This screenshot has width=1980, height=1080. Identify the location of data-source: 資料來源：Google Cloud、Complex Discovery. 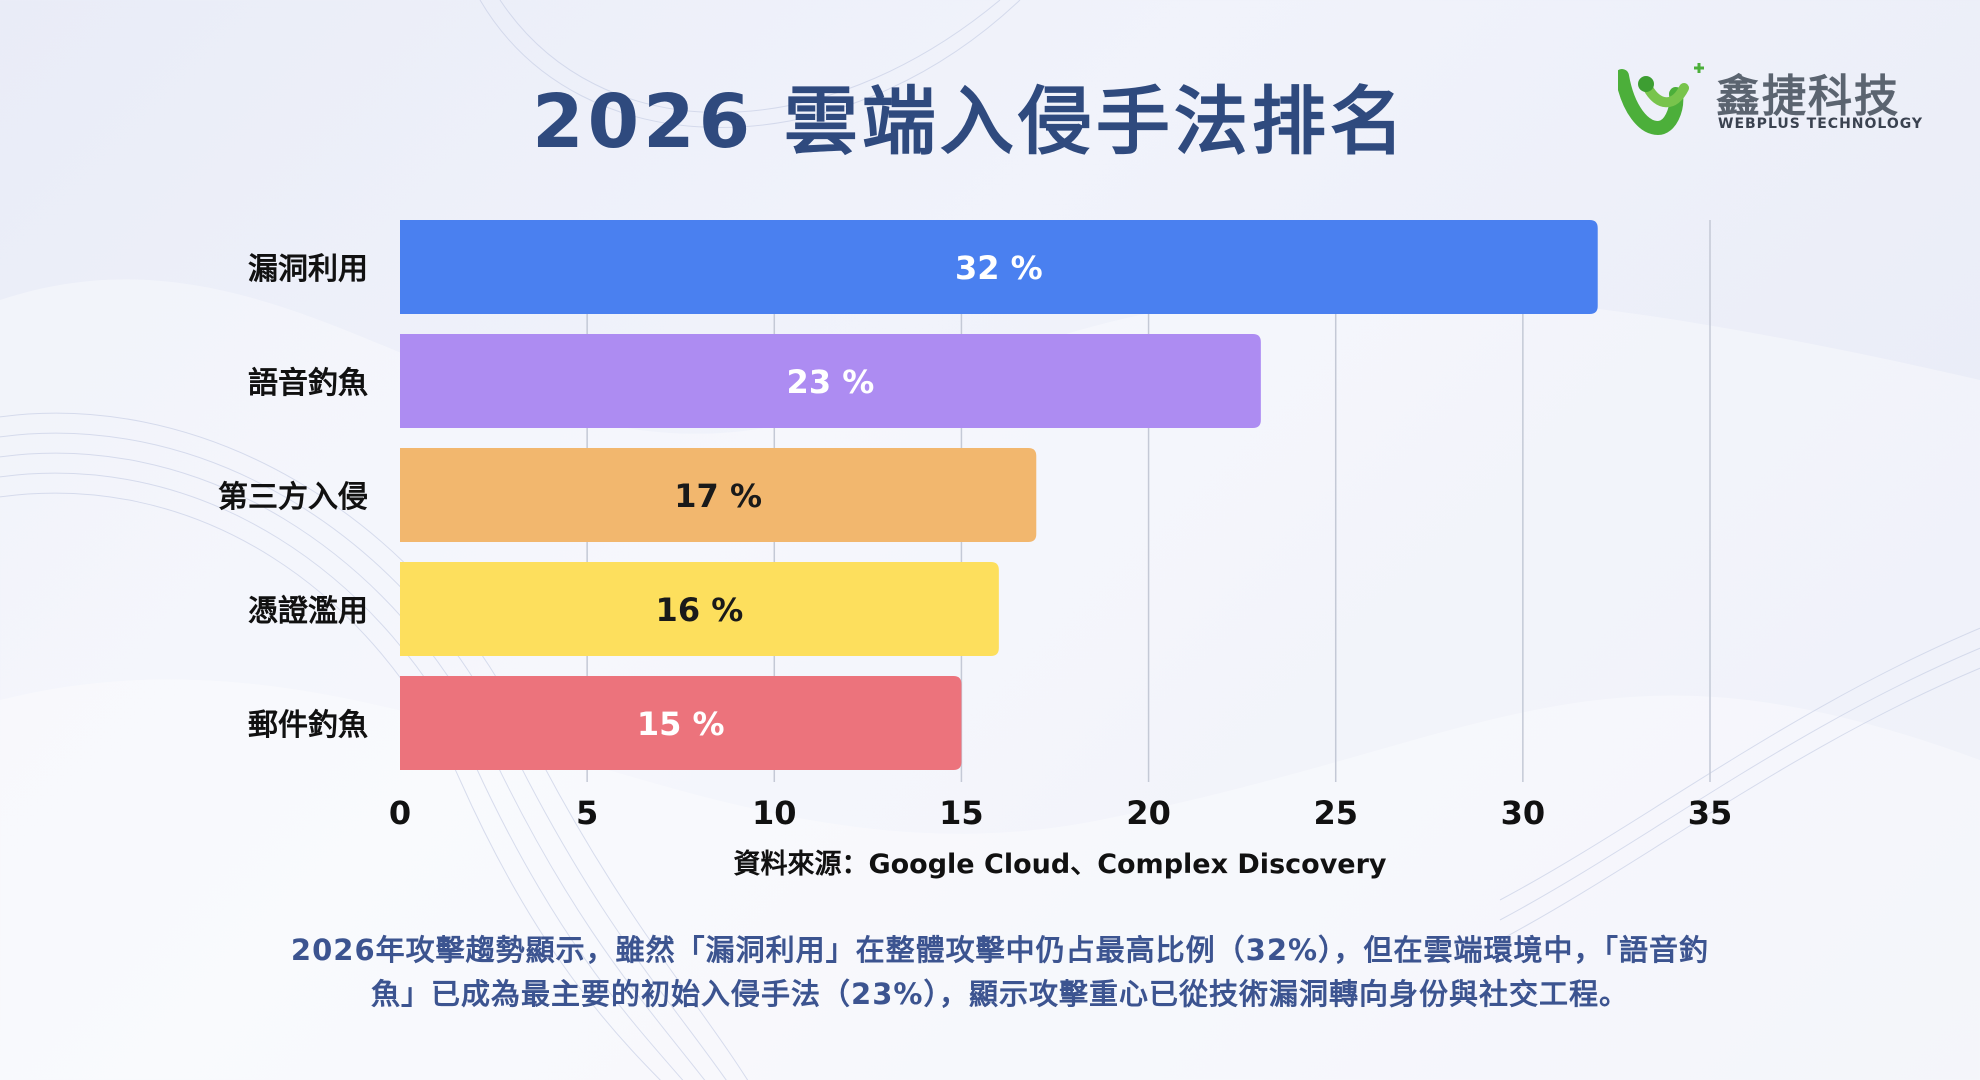
(1060, 864).